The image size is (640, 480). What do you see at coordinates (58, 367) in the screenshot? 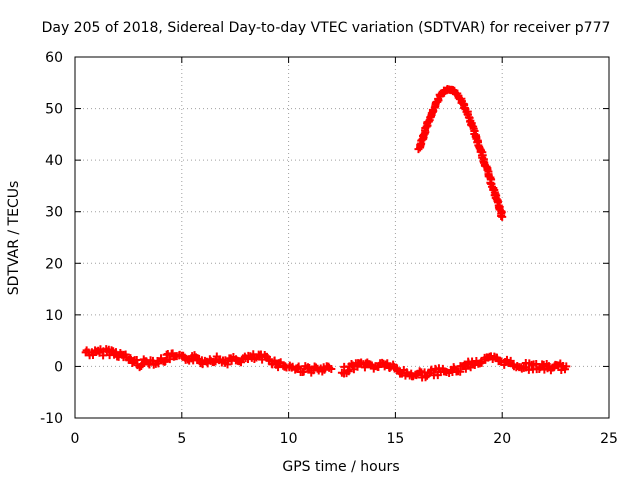
I see `y-tick-label: 0` at bounding box center [58, 367].